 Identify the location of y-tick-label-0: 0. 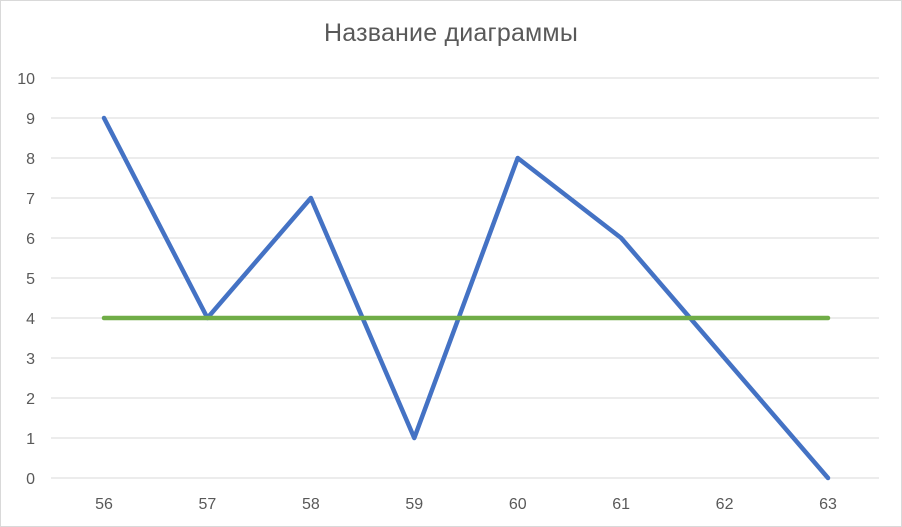
(30, 479).